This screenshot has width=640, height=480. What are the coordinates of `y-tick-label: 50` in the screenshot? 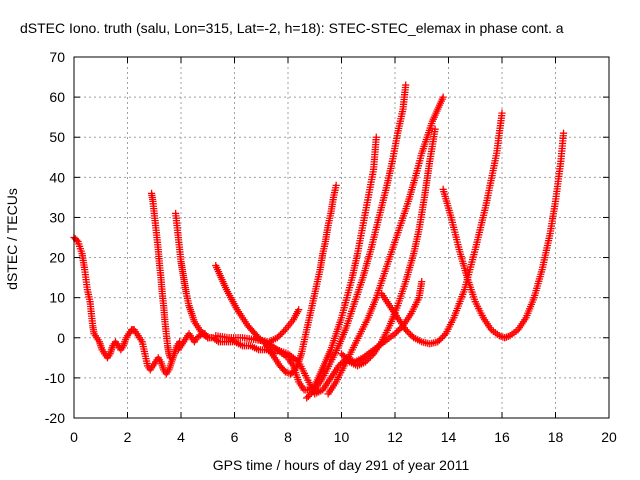 It's located at (57, 137).